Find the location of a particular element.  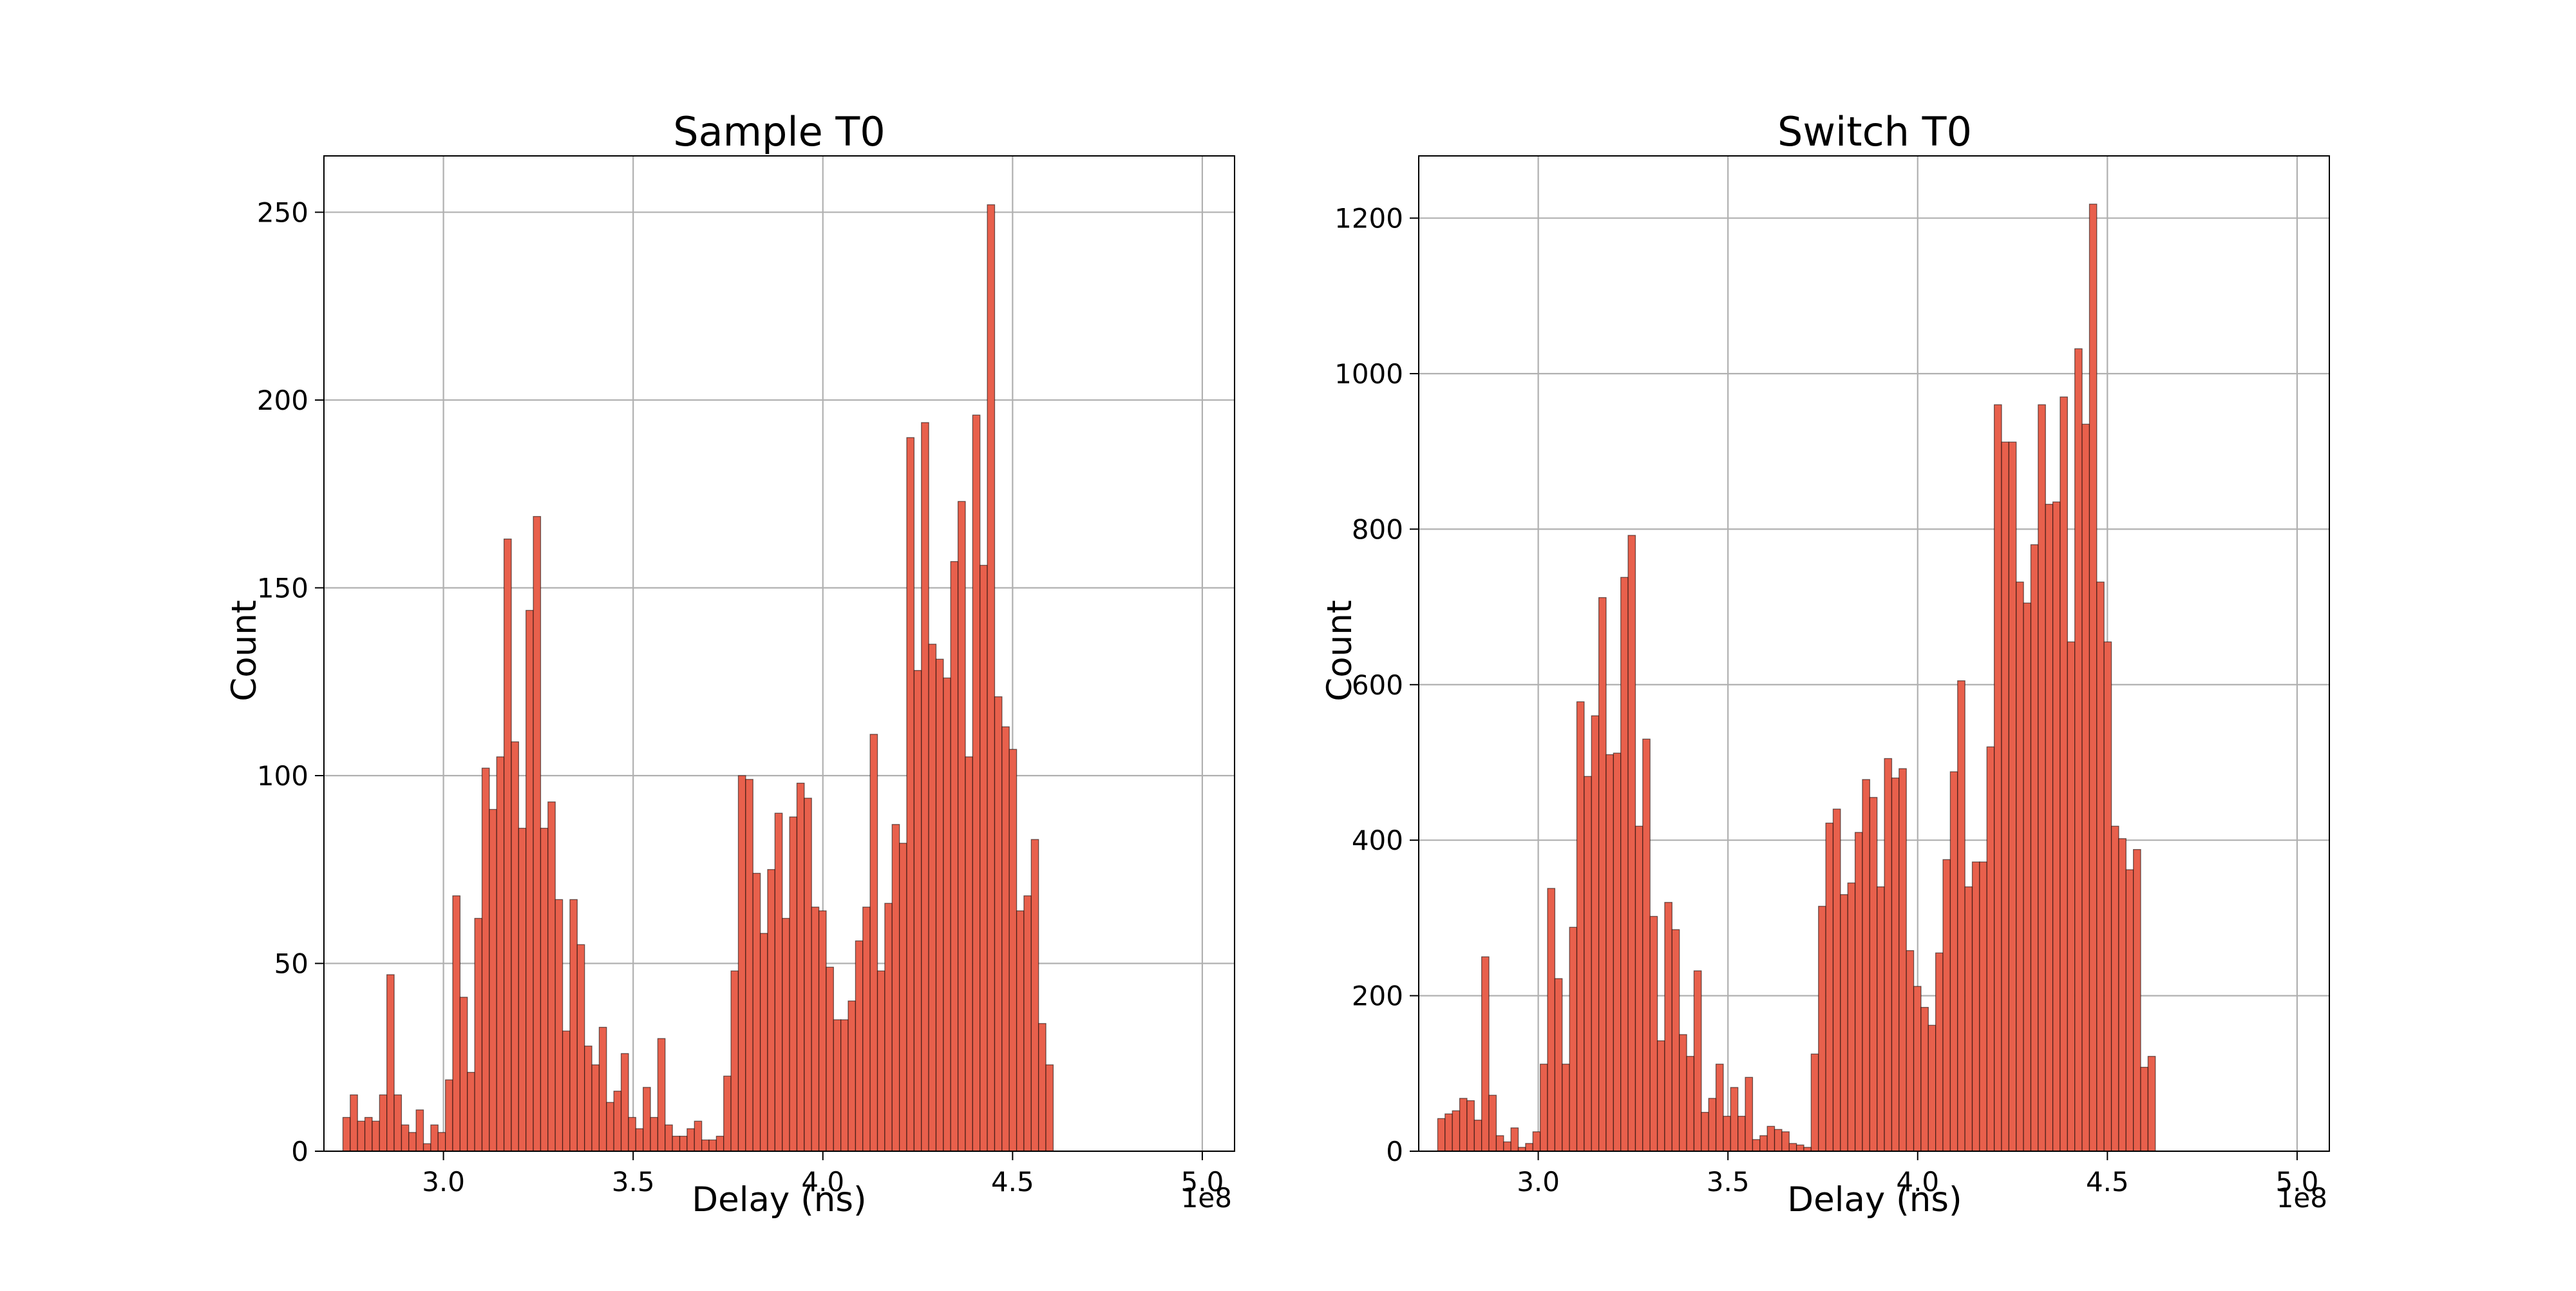

x-axis-offset-label: 1e8 is located at coordinates (2302, 1198).